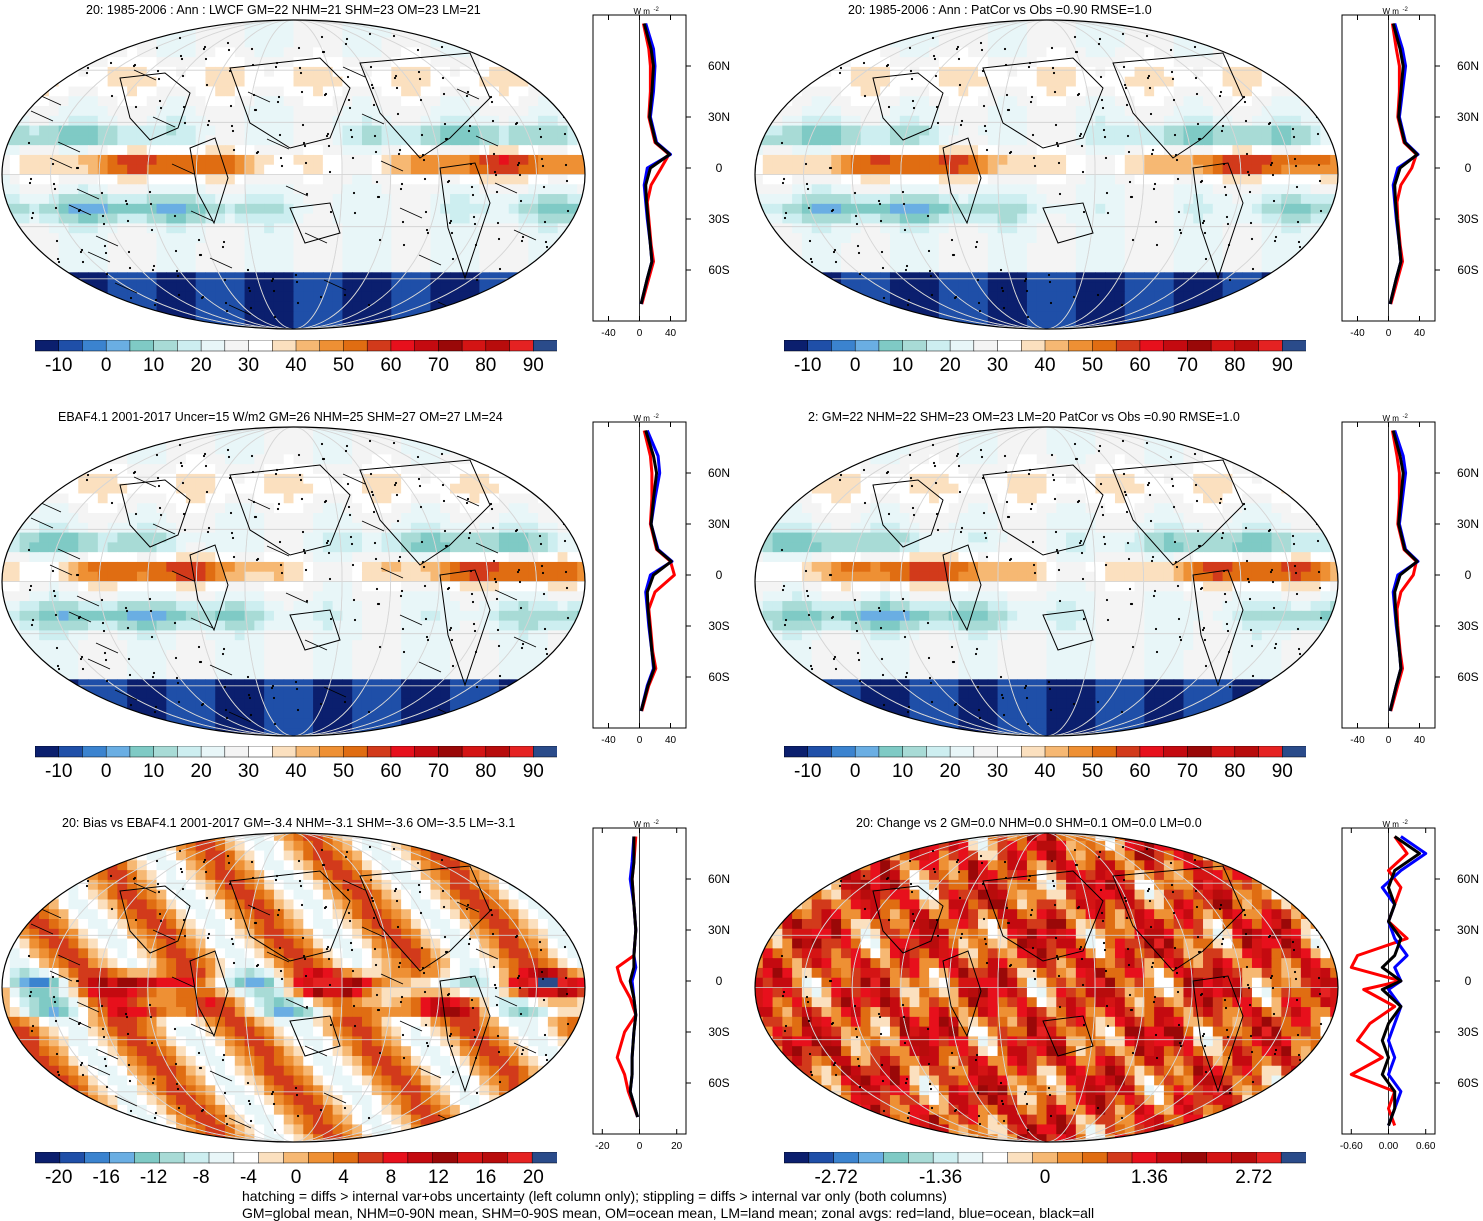  What do you see at coordinates (153, 1177) in the screenshot?
I see `colorbar-tick-label: -12` at bounding box center [153, 1177].